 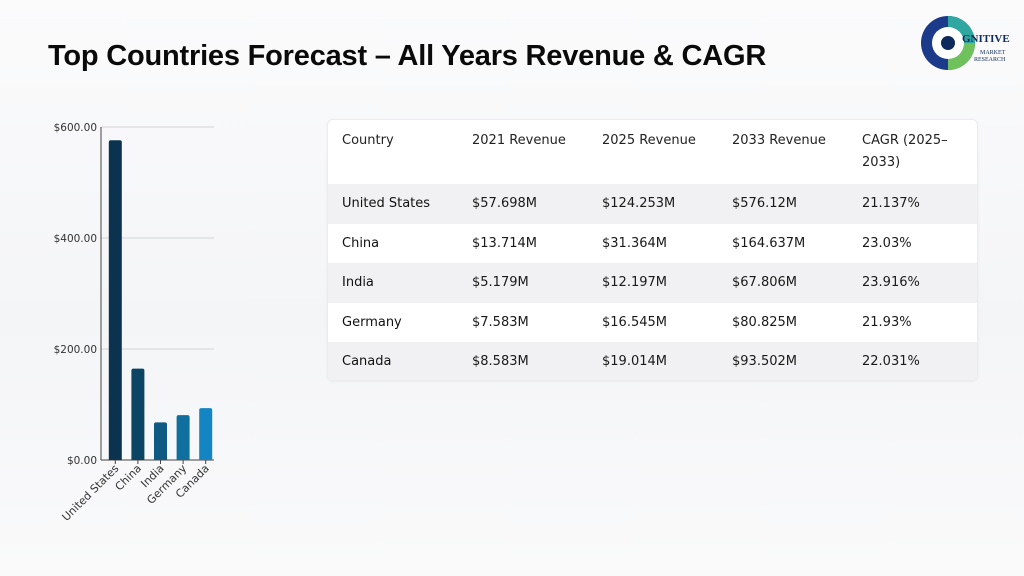 I want to click on cell-2021-revenue: $5.179M, so click(x=500, y=283).